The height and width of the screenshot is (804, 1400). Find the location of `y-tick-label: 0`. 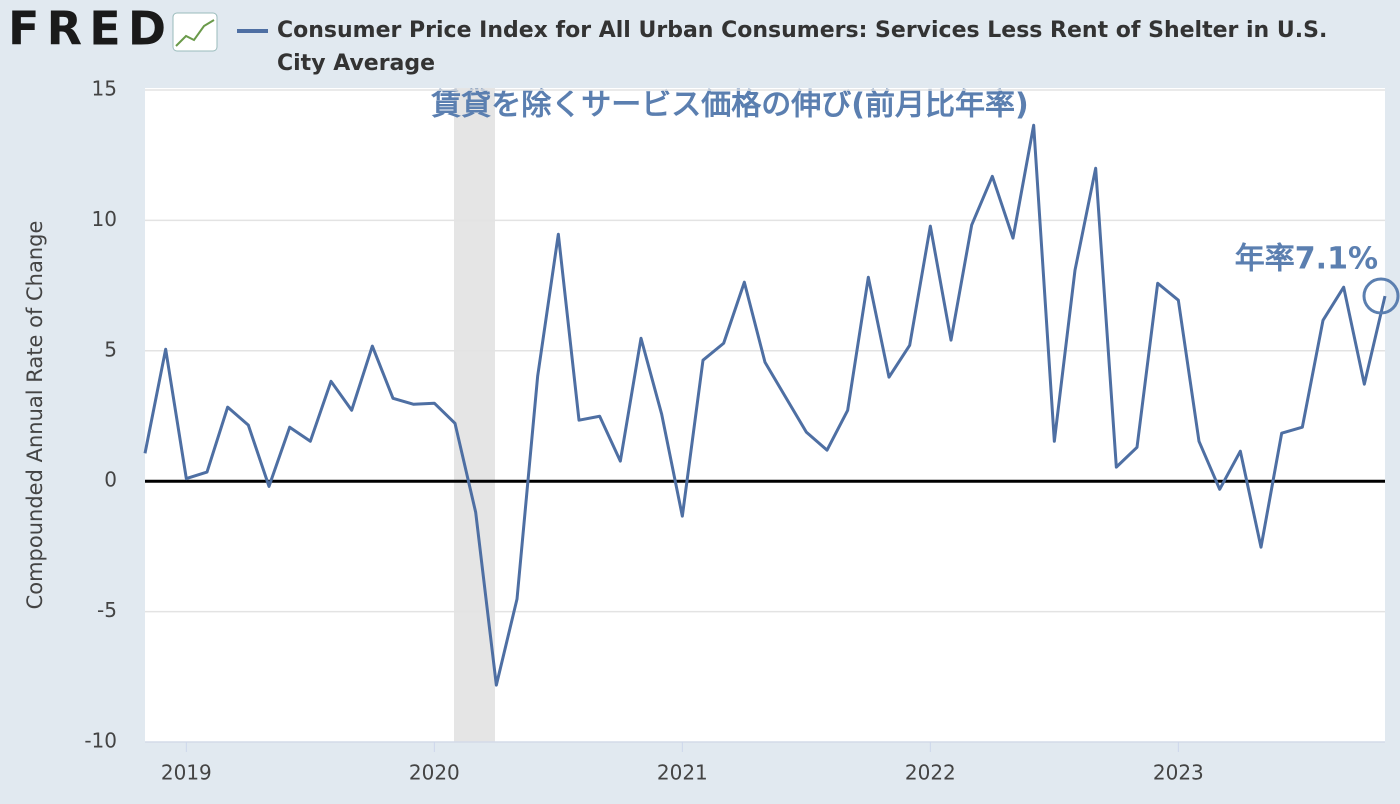

y-tick-label: 0 is located at coordinates (110, 480).